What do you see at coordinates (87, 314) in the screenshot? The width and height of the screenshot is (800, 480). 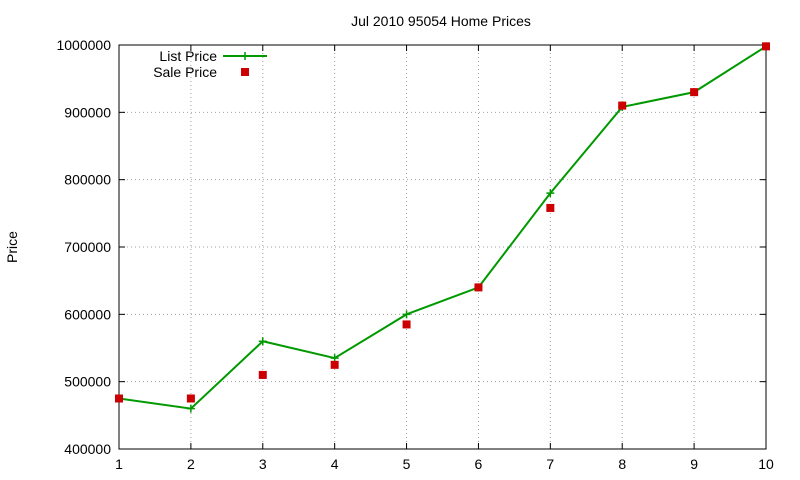 I see `y-tick-label: 600000` at bounding box center [87, 314].